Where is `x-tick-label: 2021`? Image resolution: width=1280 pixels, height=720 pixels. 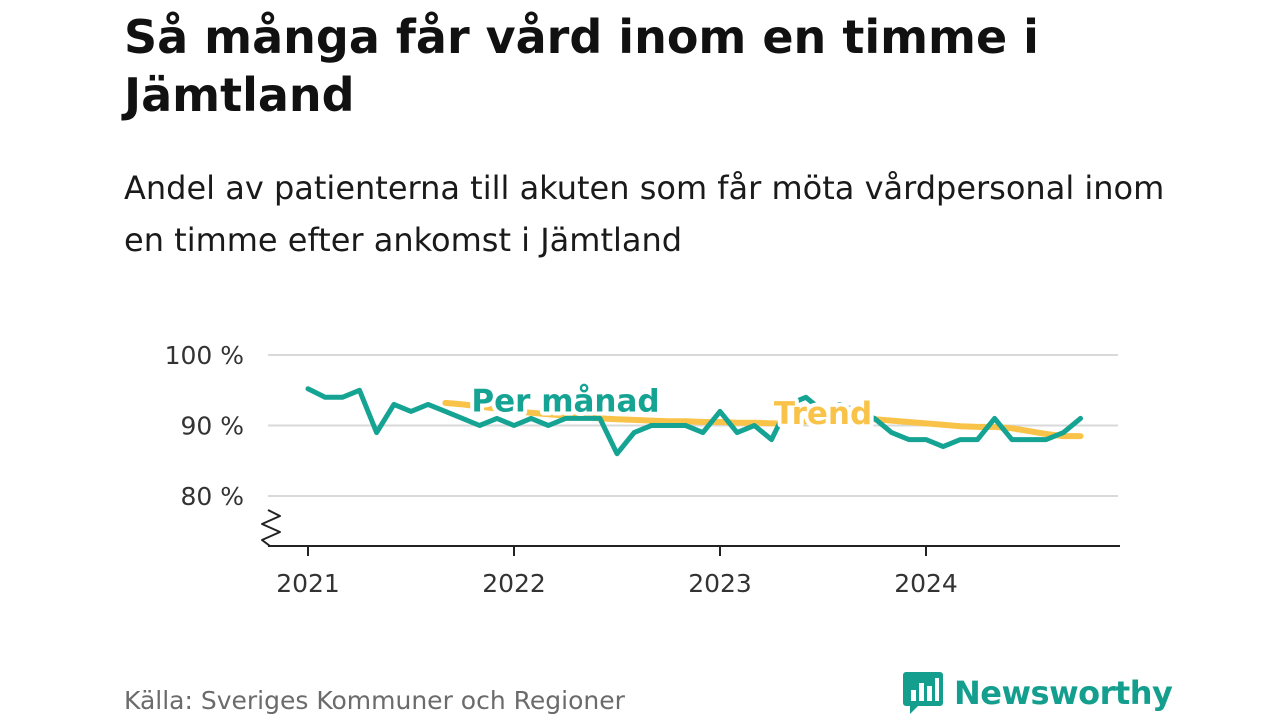
x-tick-label: 2021 is located at coordinates (308, 583).